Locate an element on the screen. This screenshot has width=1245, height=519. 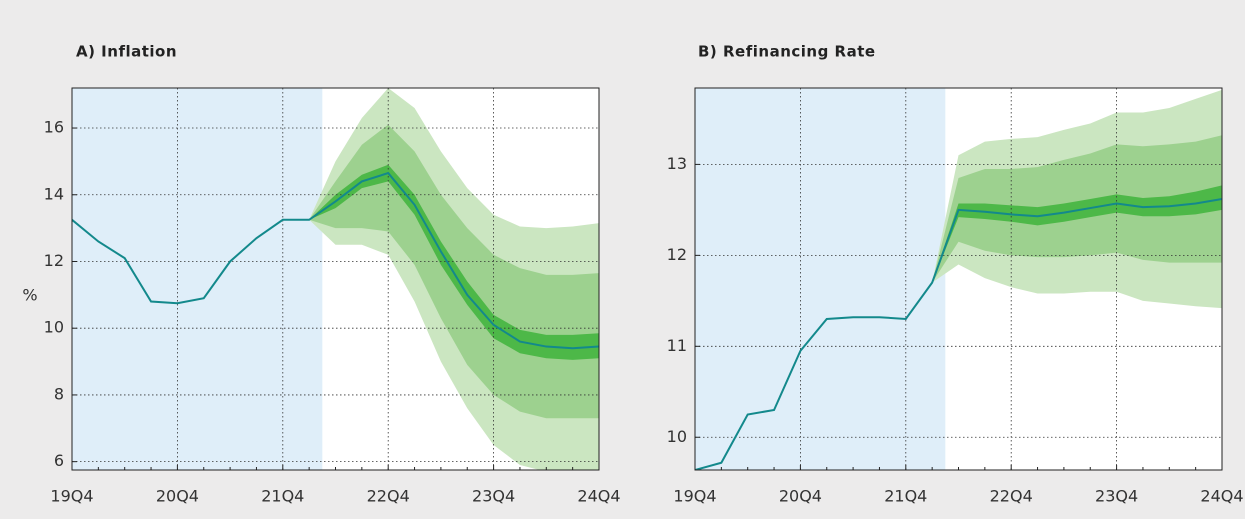
y-tick-label: 6 is located at coordinates (59, 460).